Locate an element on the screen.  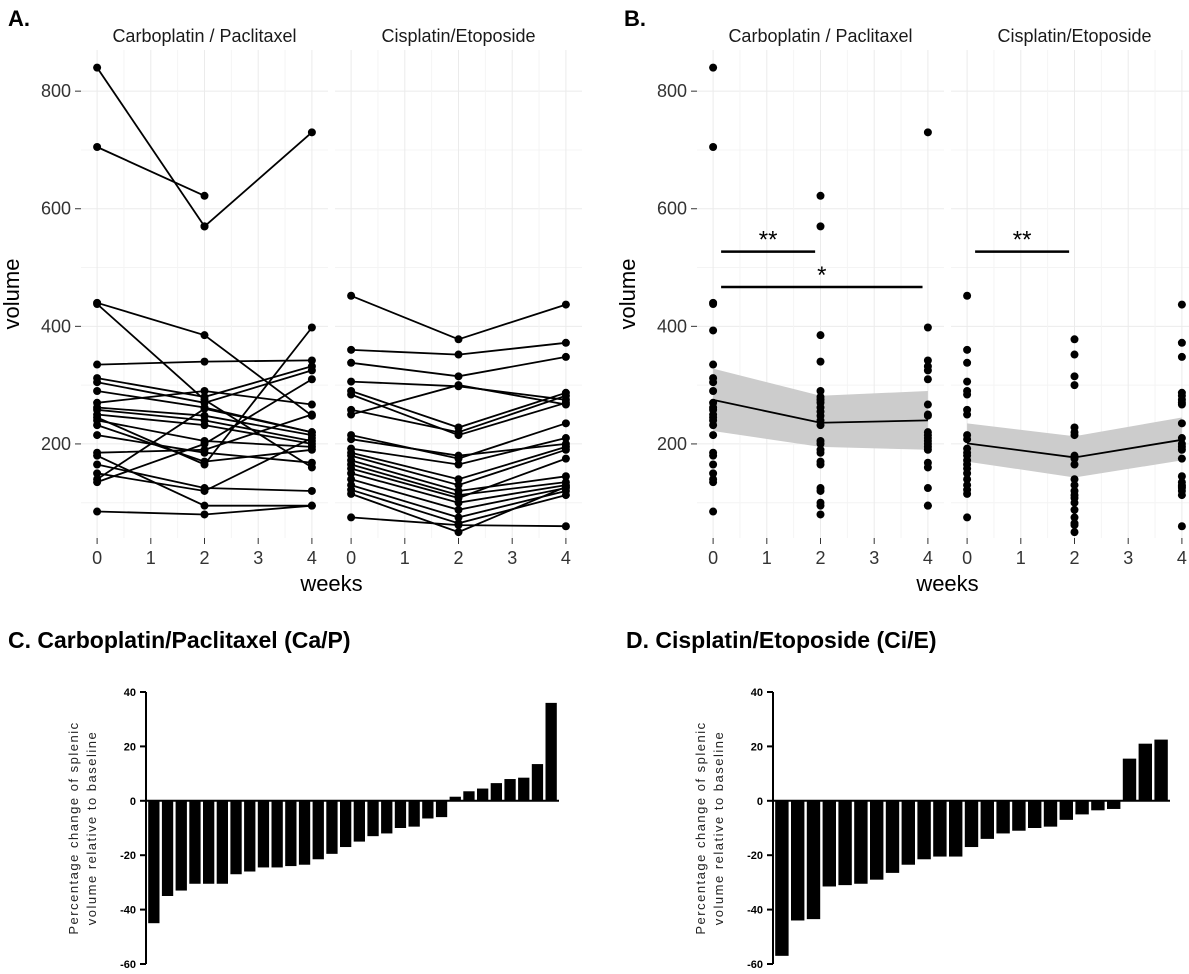
panel-b-facet-title: Carboplatin / Paclitaxel is located at coordinates (820, 36).